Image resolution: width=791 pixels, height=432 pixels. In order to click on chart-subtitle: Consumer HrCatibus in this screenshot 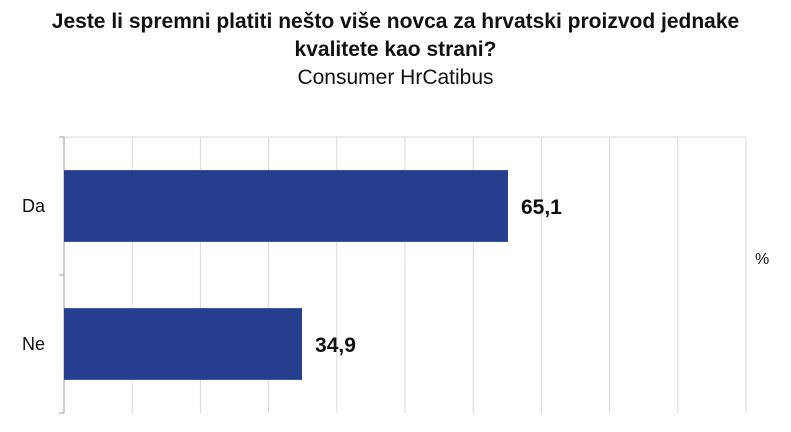, I will do `click(395, 77)`.